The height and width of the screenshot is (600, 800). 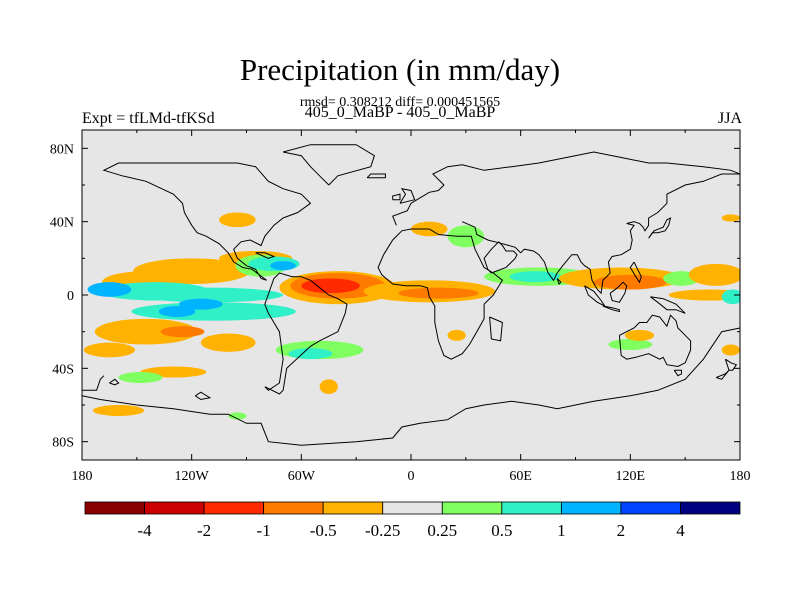 I want to click on x-tick-label: 0, so click(x=411, y=476).